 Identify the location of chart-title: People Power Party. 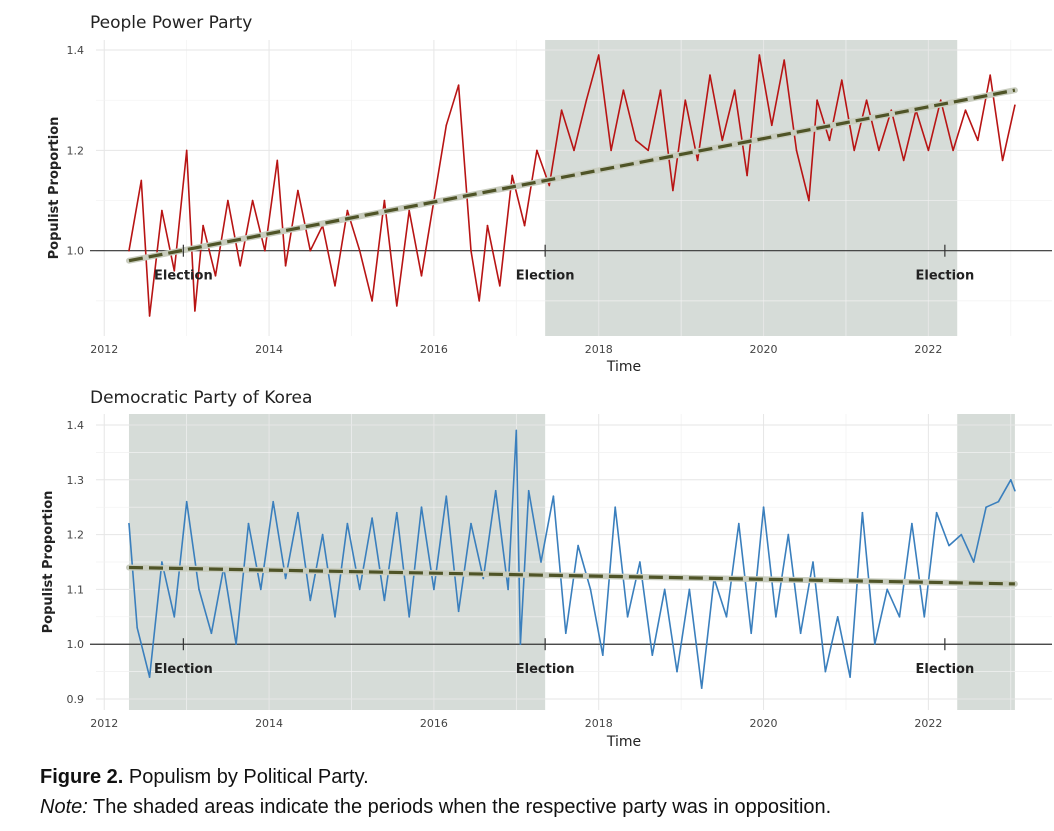
(171, 23).